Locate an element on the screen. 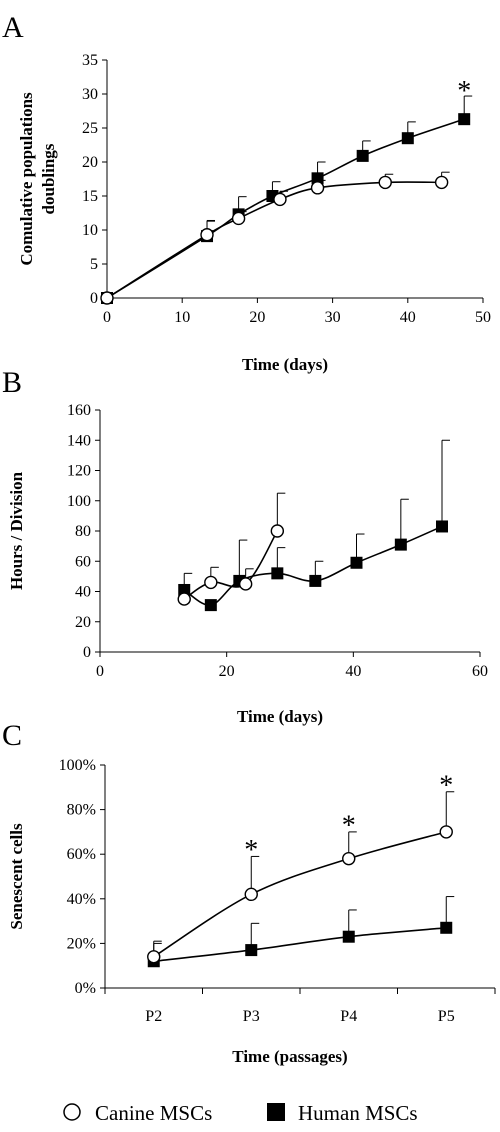 The height and width of the screenshot is (1132, 500). y-axis-label: Comulative populations is located at coordinates (26, 179).